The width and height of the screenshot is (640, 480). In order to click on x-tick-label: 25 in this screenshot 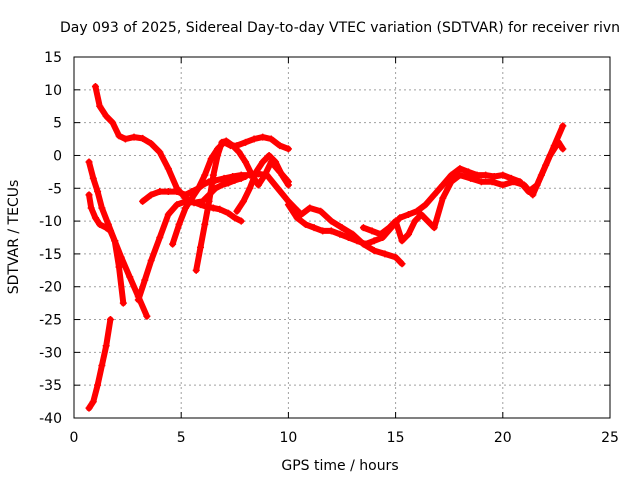, I will do `click(610, 438)`.